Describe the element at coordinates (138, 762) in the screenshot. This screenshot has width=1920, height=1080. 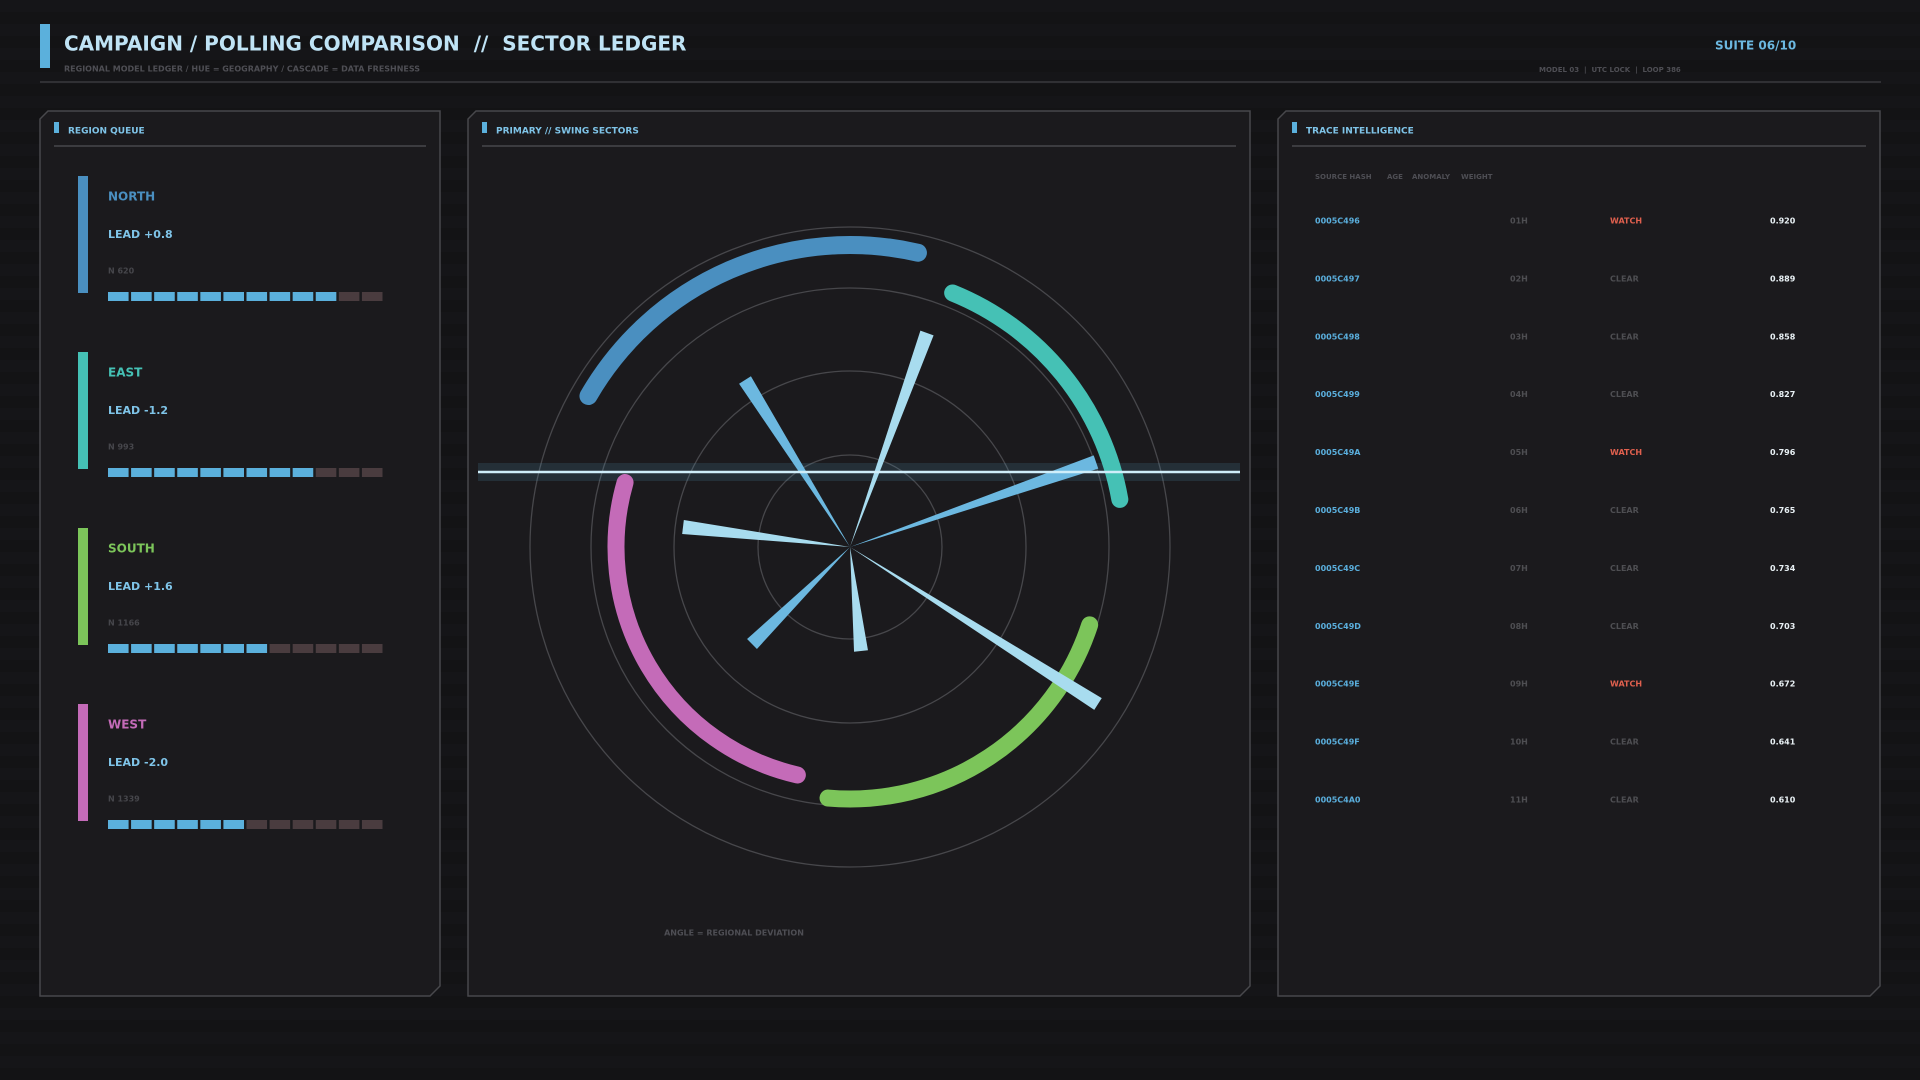
I see `region-lead: LEAD -2.0` at that location.